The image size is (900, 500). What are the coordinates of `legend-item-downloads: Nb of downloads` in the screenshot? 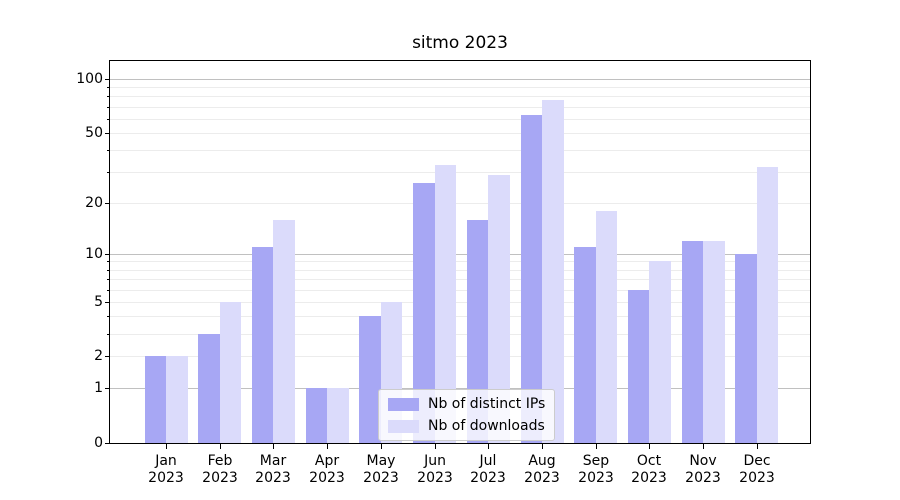 It's located at (466, 426).